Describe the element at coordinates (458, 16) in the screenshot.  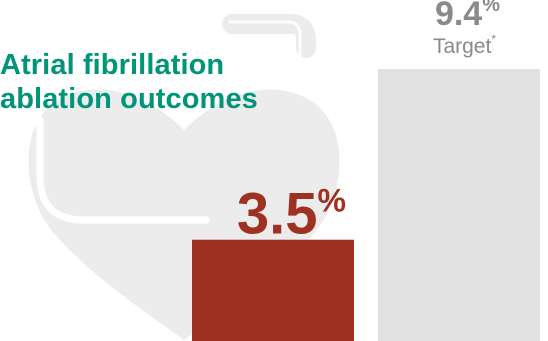
I see `data-label-target-value: 9.4` at that location.